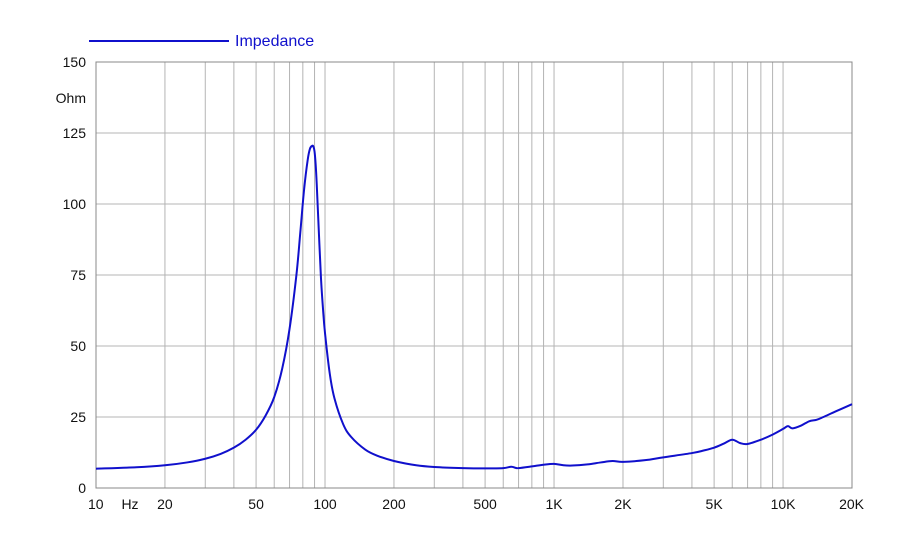 The width and height of the screenshot is (916, 536). Describe the element at coordinates (784, 504) in the screenshot. I see `x-tick-label: 10K` at that location.